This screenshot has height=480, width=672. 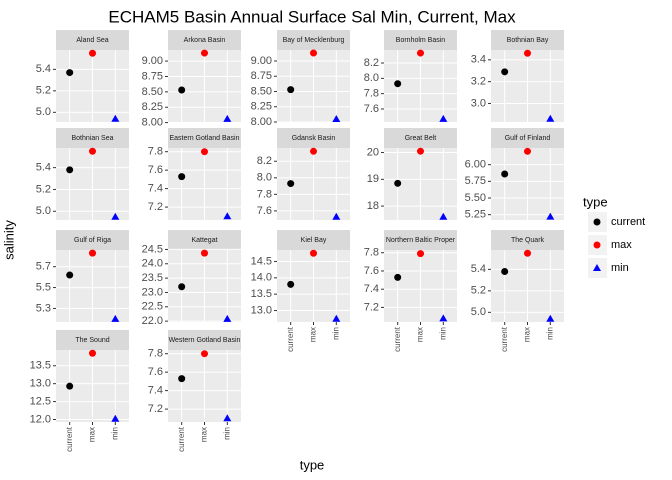 I want to click on y-tick-label: 5.75, so click(x=475, y=181).